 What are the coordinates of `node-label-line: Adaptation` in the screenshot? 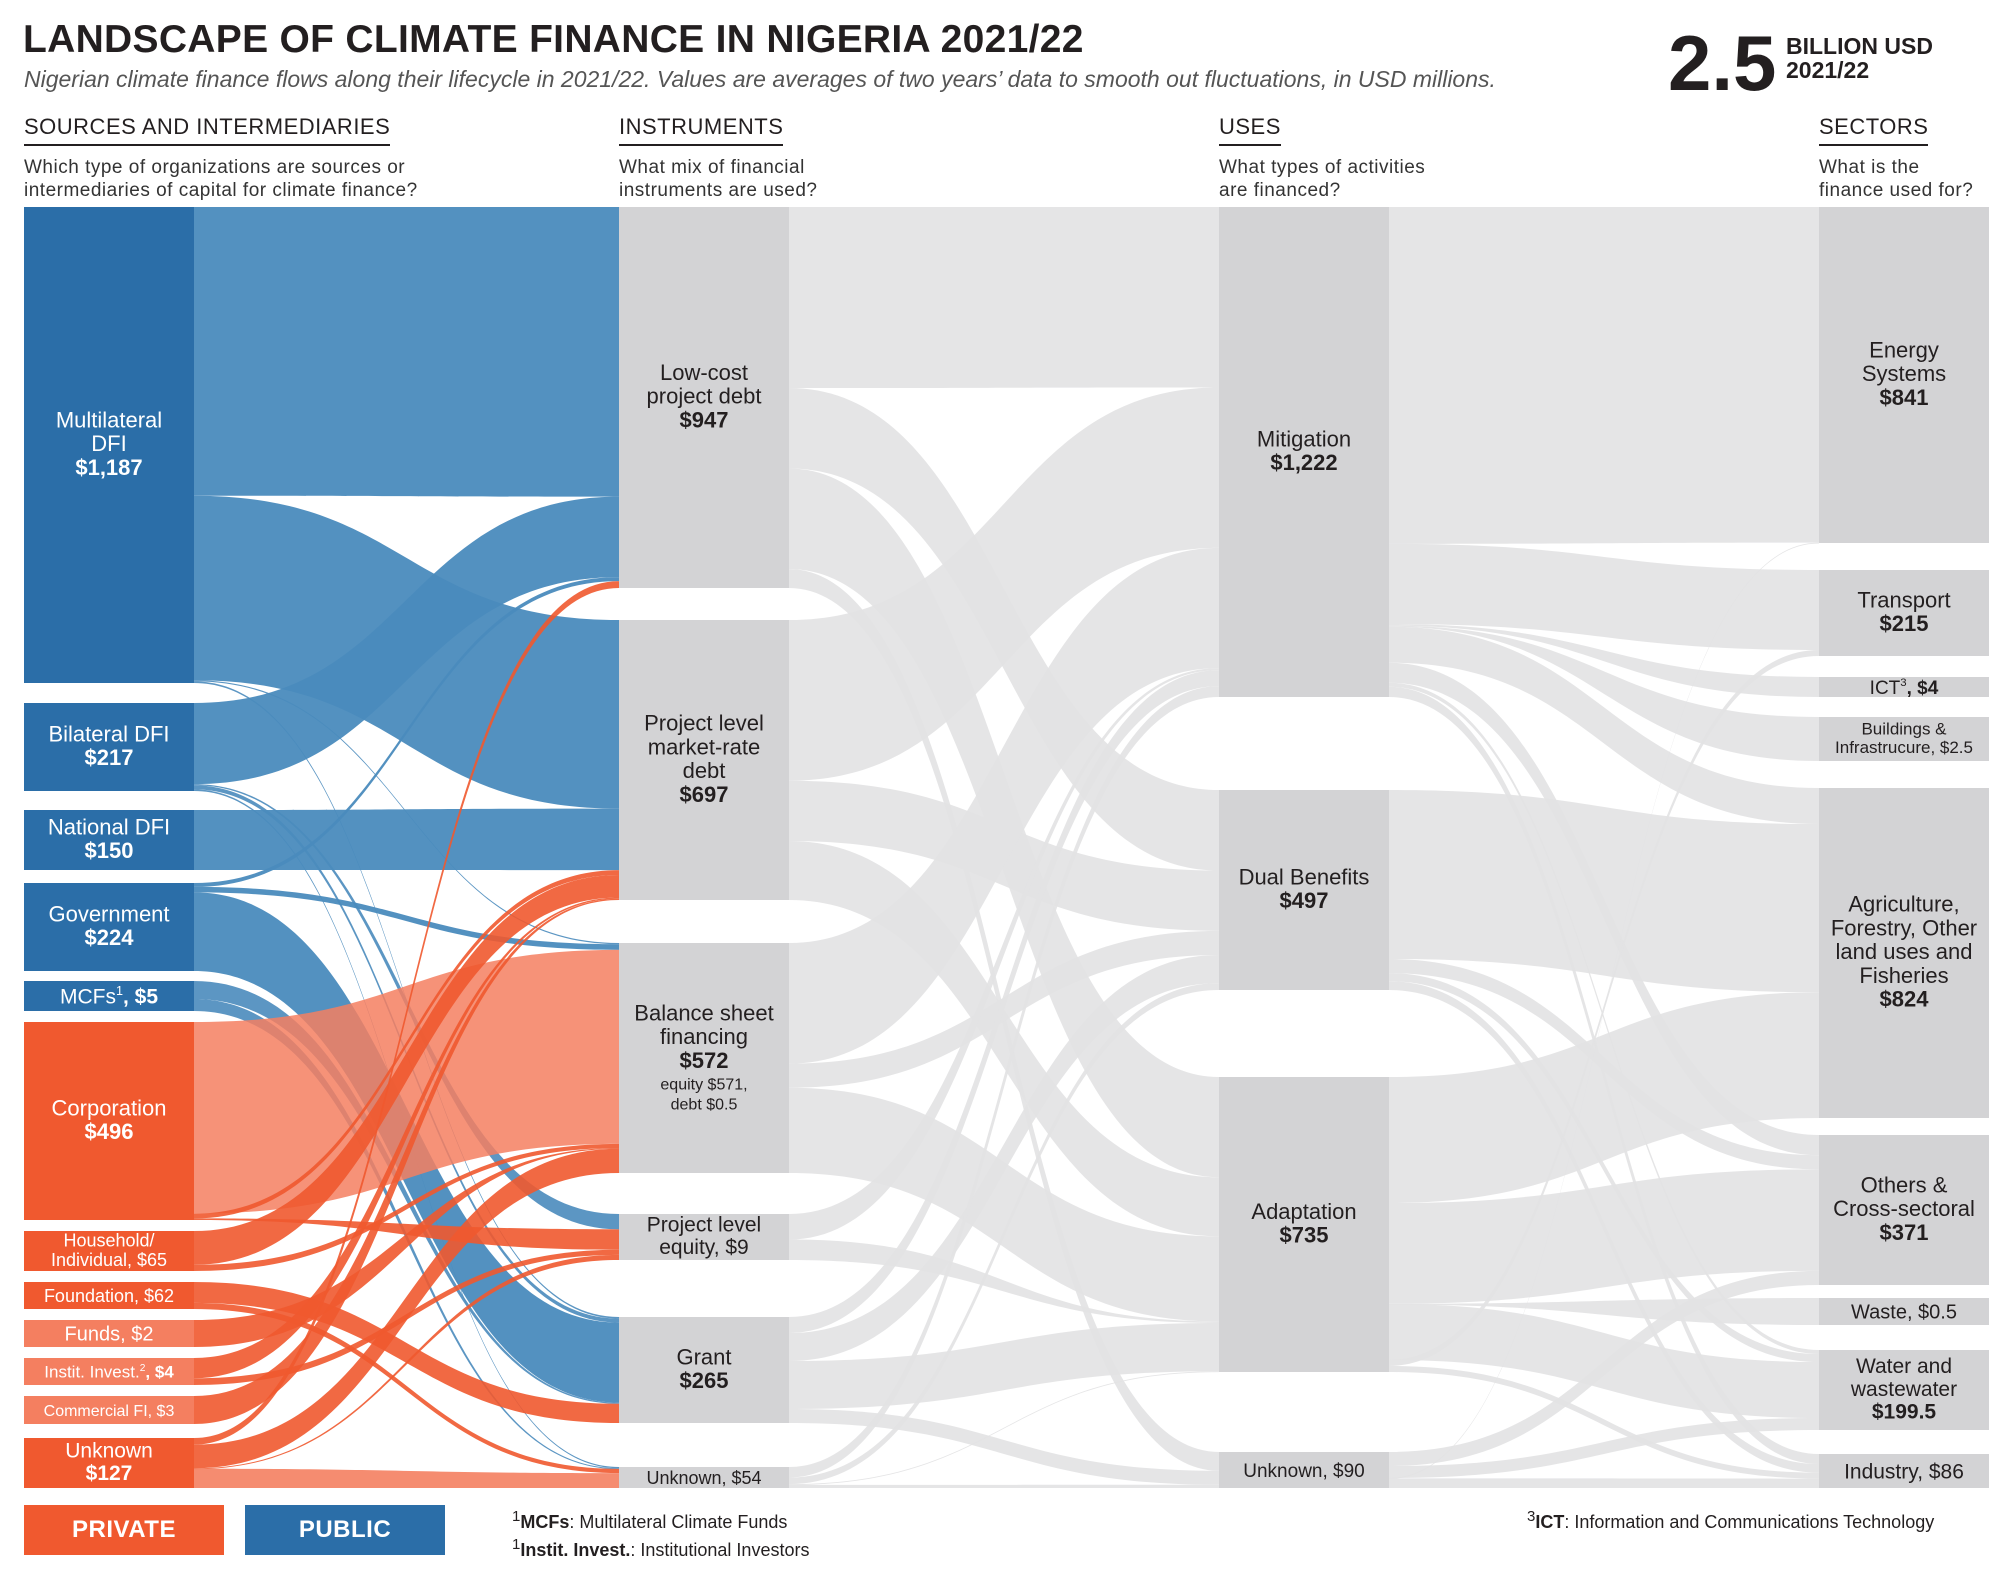 It's located at (1303, 1211).